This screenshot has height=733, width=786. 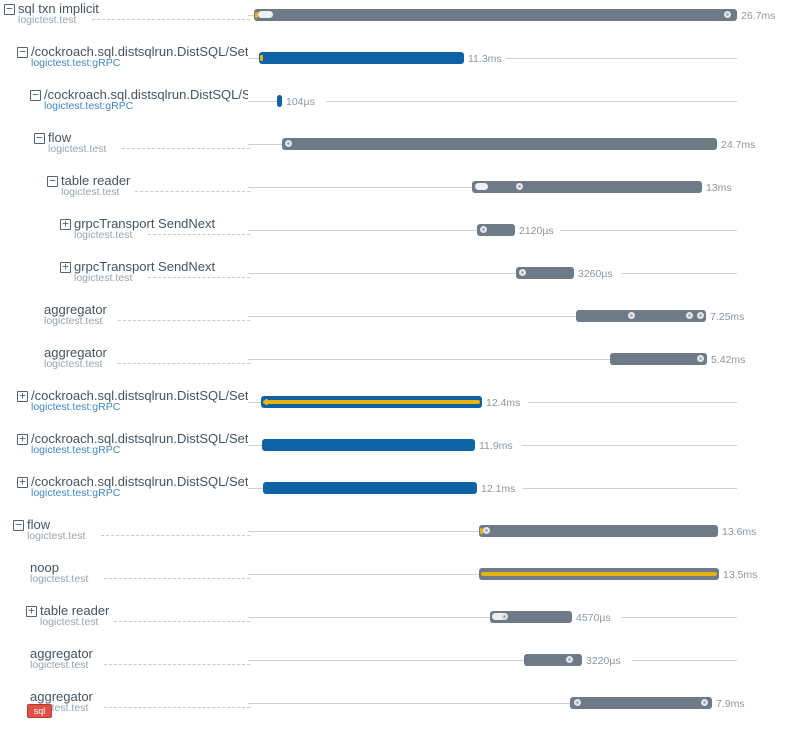 I want to click on span-title: /cockroach.sql.distsqlrun.DistSQL/Set, so click(x=139, y=395).